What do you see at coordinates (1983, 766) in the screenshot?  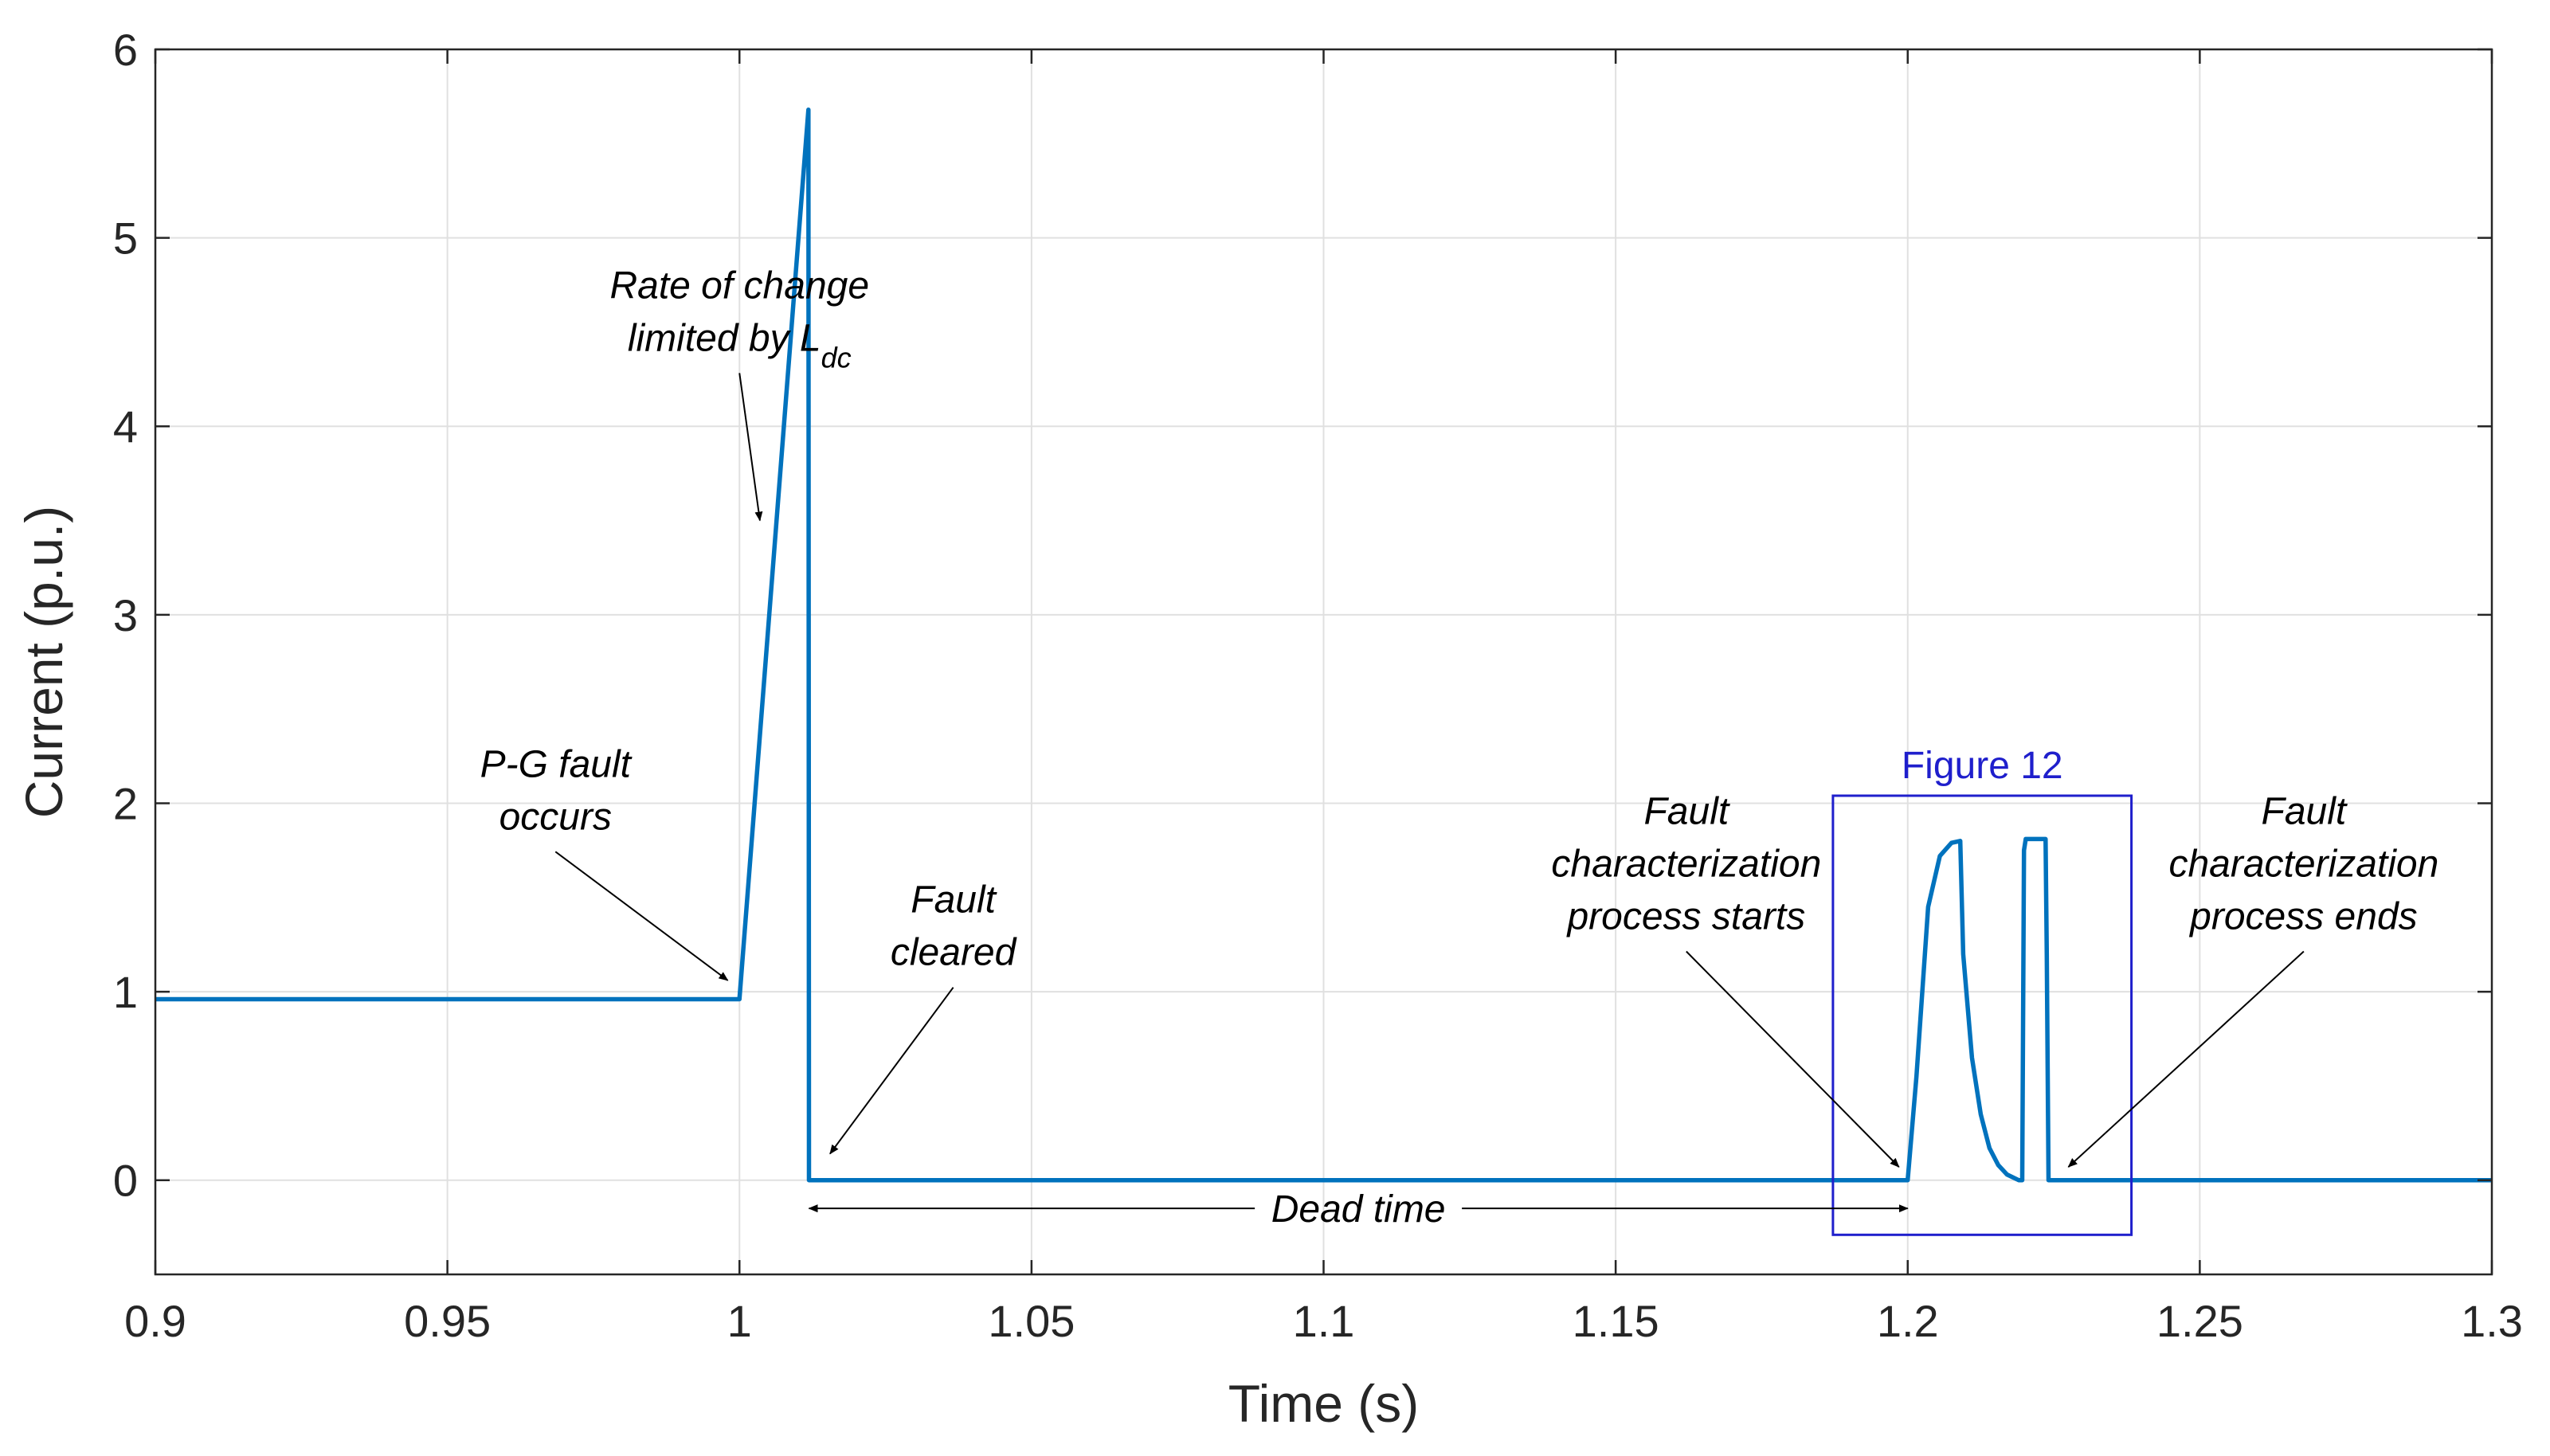 I see `figure-12-label: Figure 12` at bounding box center [1983, 766].